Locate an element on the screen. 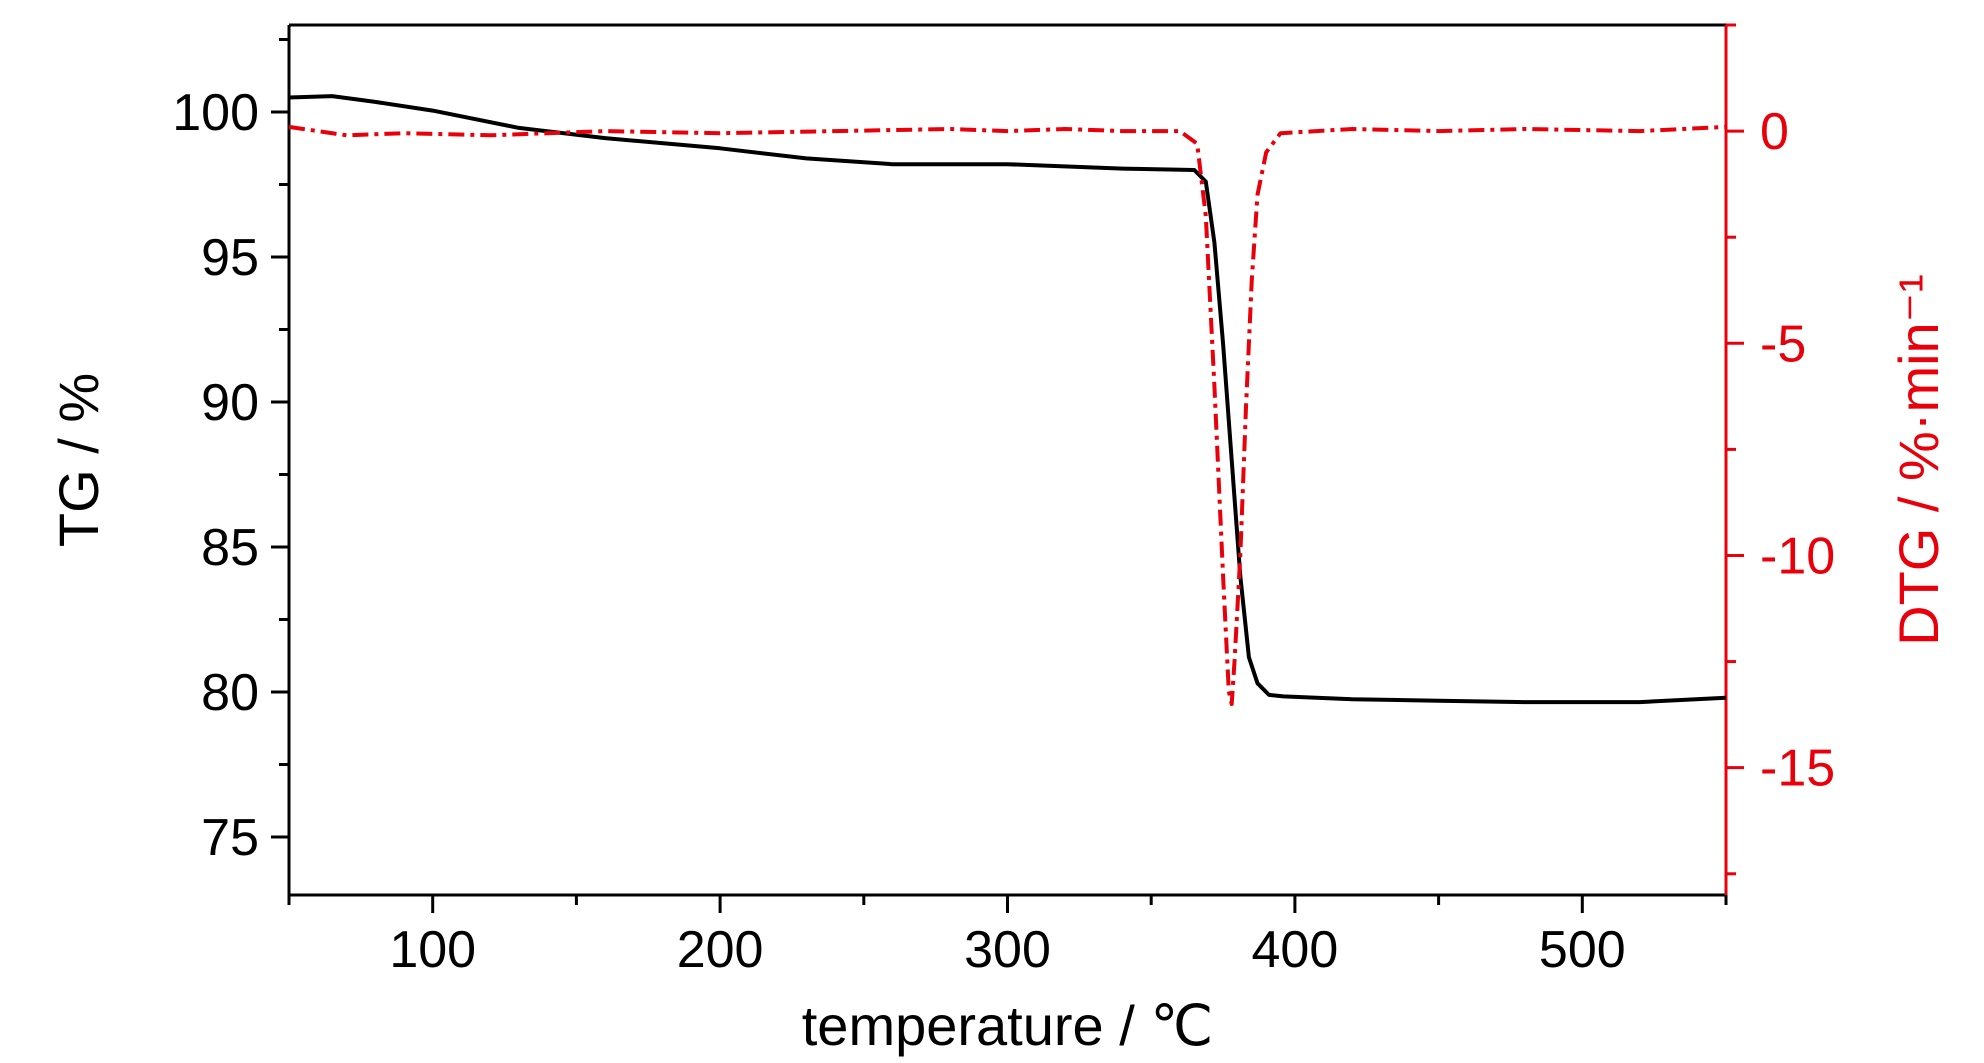 This screenshot has height=1063, width=1984. y-tick-label: 75 is located at coordinates (230, 838).